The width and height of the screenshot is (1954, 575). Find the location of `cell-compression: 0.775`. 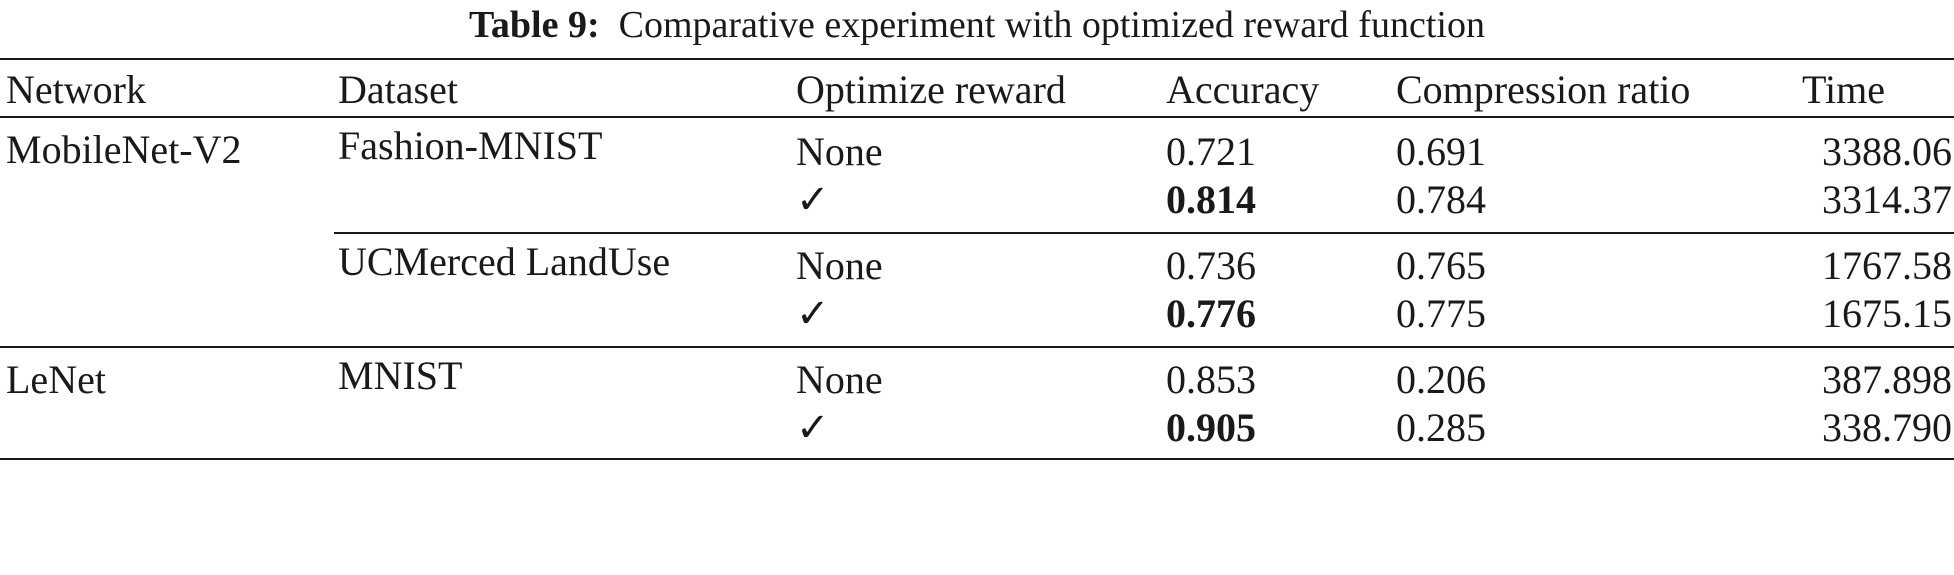

cell-compression: 0.775 is located at coordinates (1441, 313).